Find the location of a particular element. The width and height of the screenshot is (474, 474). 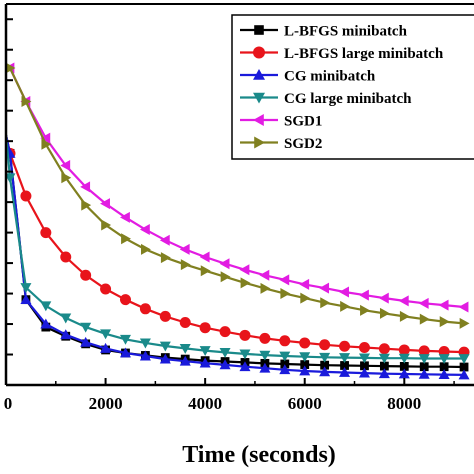

legend-item: L-BFGS large minibatch is located at coordinates (342, 54).